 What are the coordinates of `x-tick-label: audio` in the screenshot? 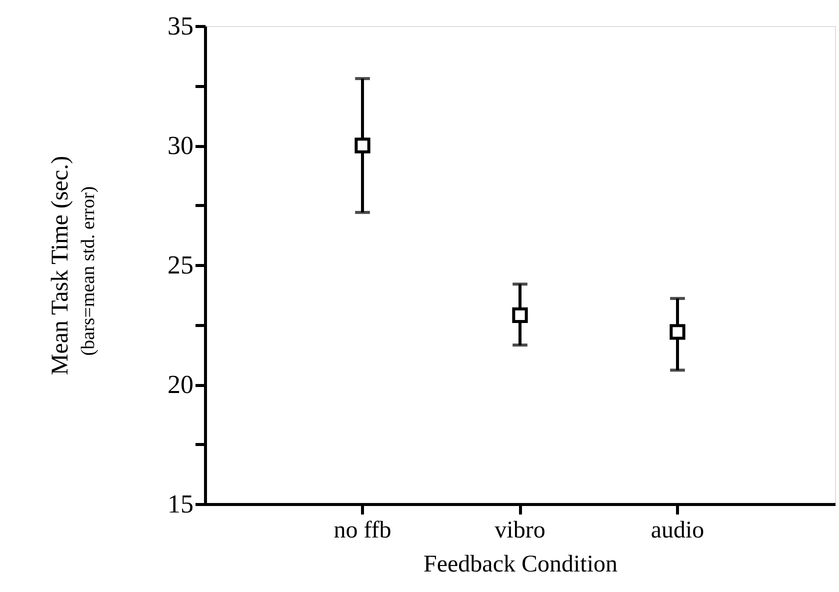 It's located at (677, 531).